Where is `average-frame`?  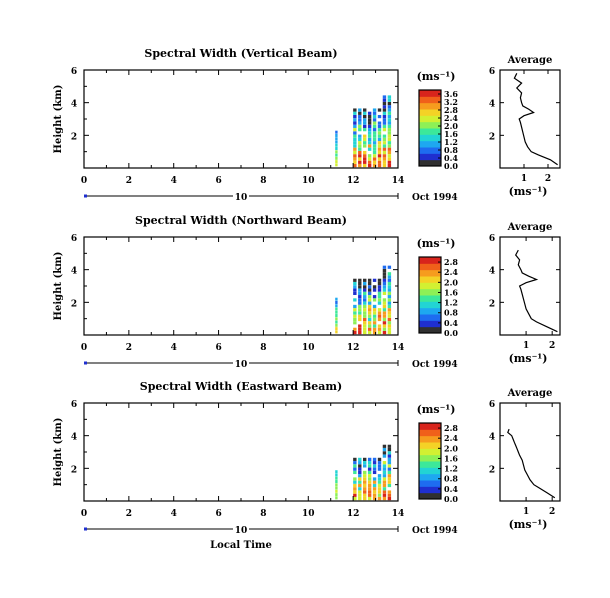
average-frame is located at coordinates (530, 119).